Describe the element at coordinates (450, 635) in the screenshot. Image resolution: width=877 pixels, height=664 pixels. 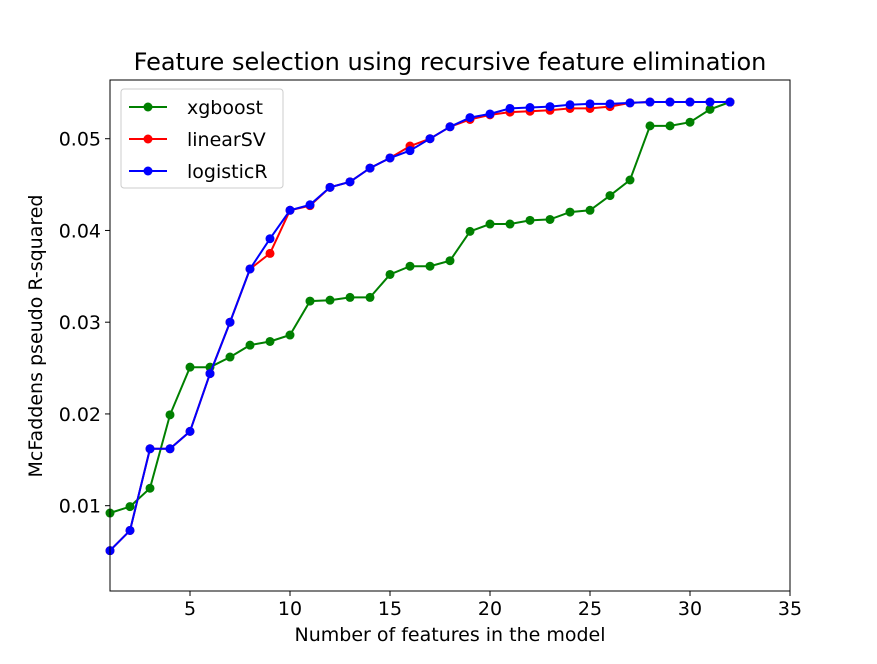
I see `x-axis-label: Number of features in the model` at that location.